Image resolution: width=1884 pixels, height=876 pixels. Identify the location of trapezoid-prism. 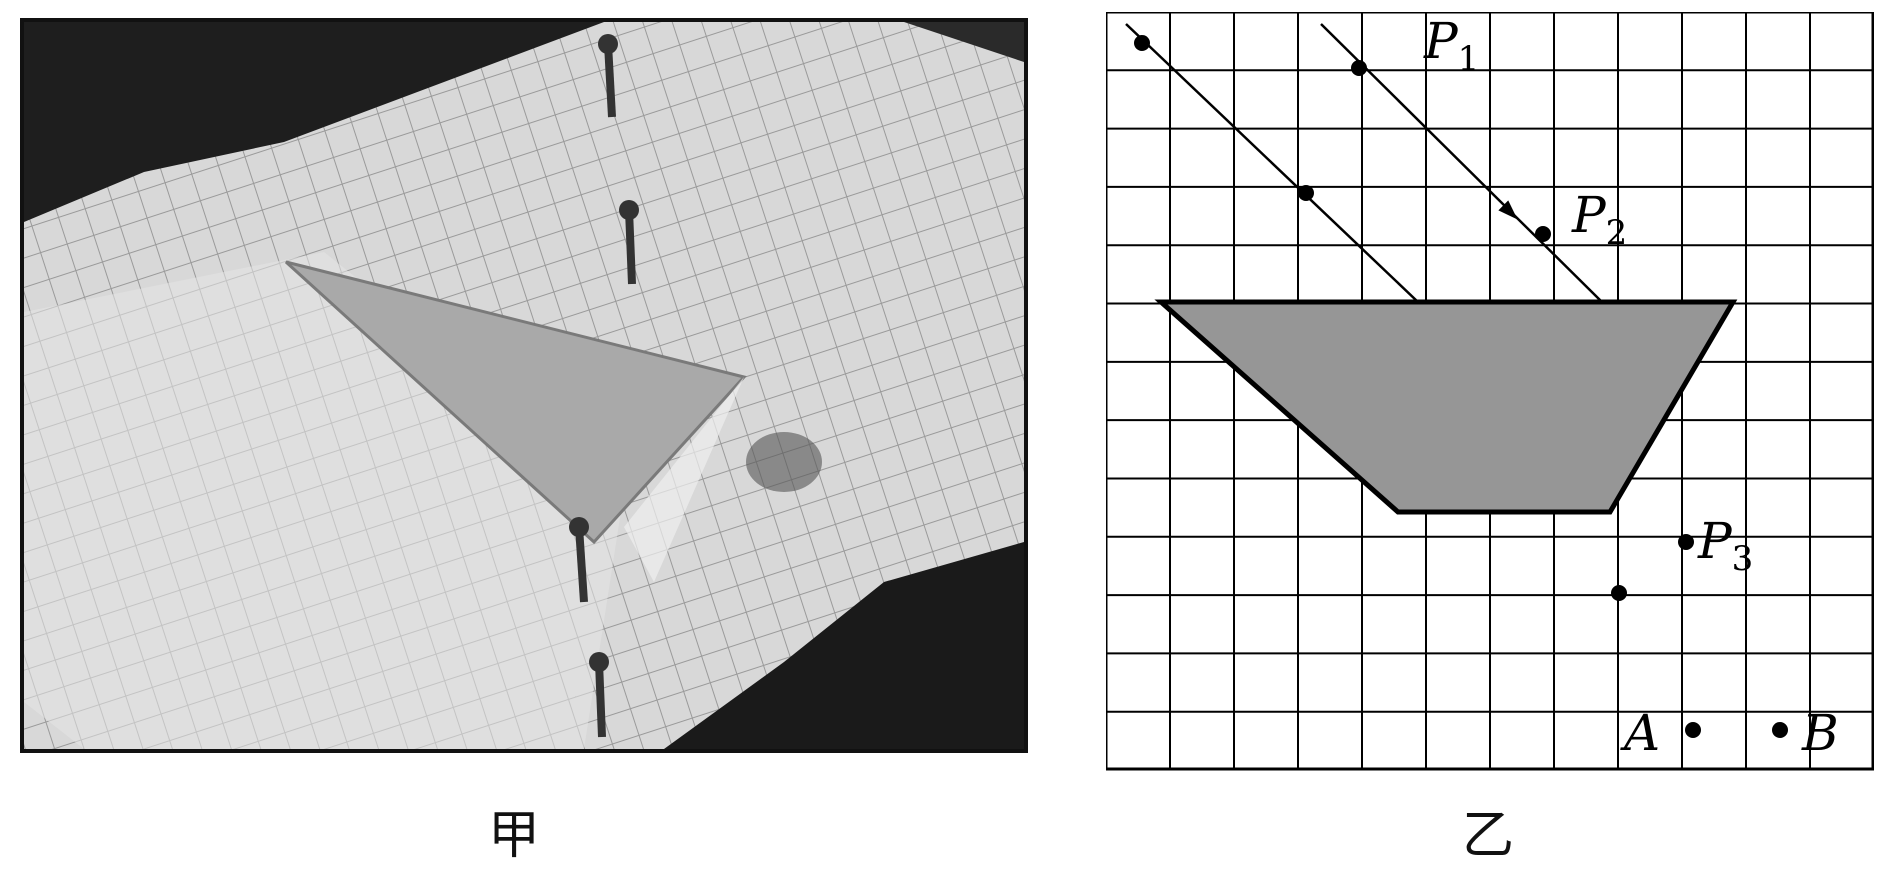
(1446, 407).